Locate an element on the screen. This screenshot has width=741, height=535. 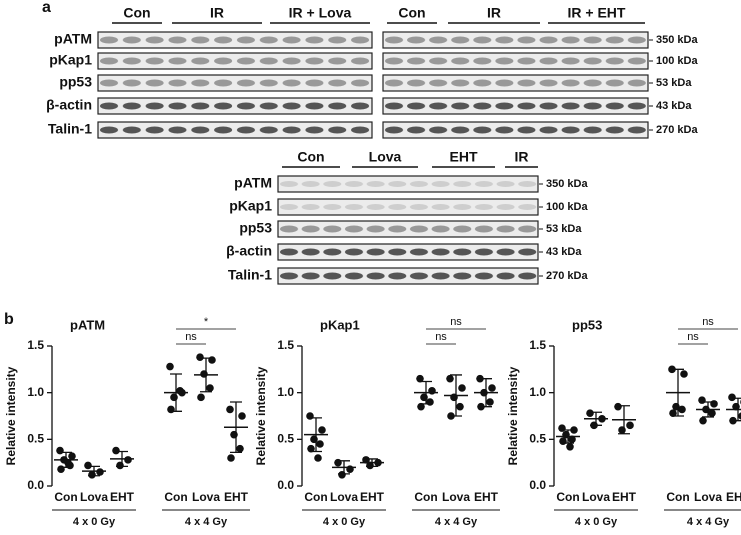
blot-left is located at coordinates (235, 85).